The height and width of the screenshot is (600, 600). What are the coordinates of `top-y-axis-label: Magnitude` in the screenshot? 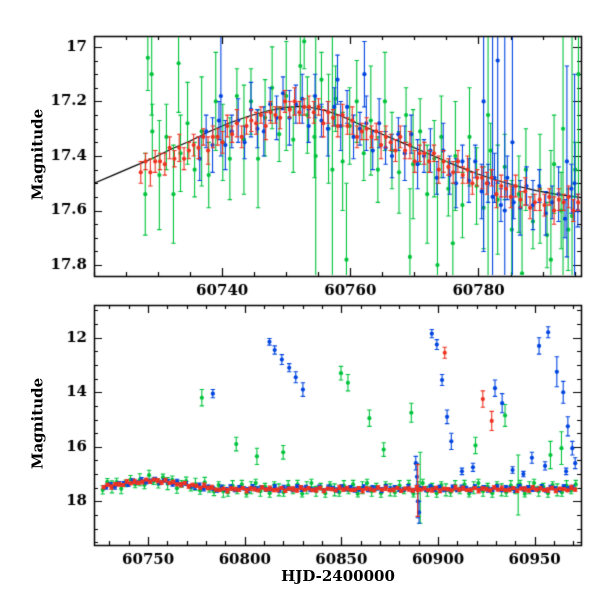 It's located at (37, 154).